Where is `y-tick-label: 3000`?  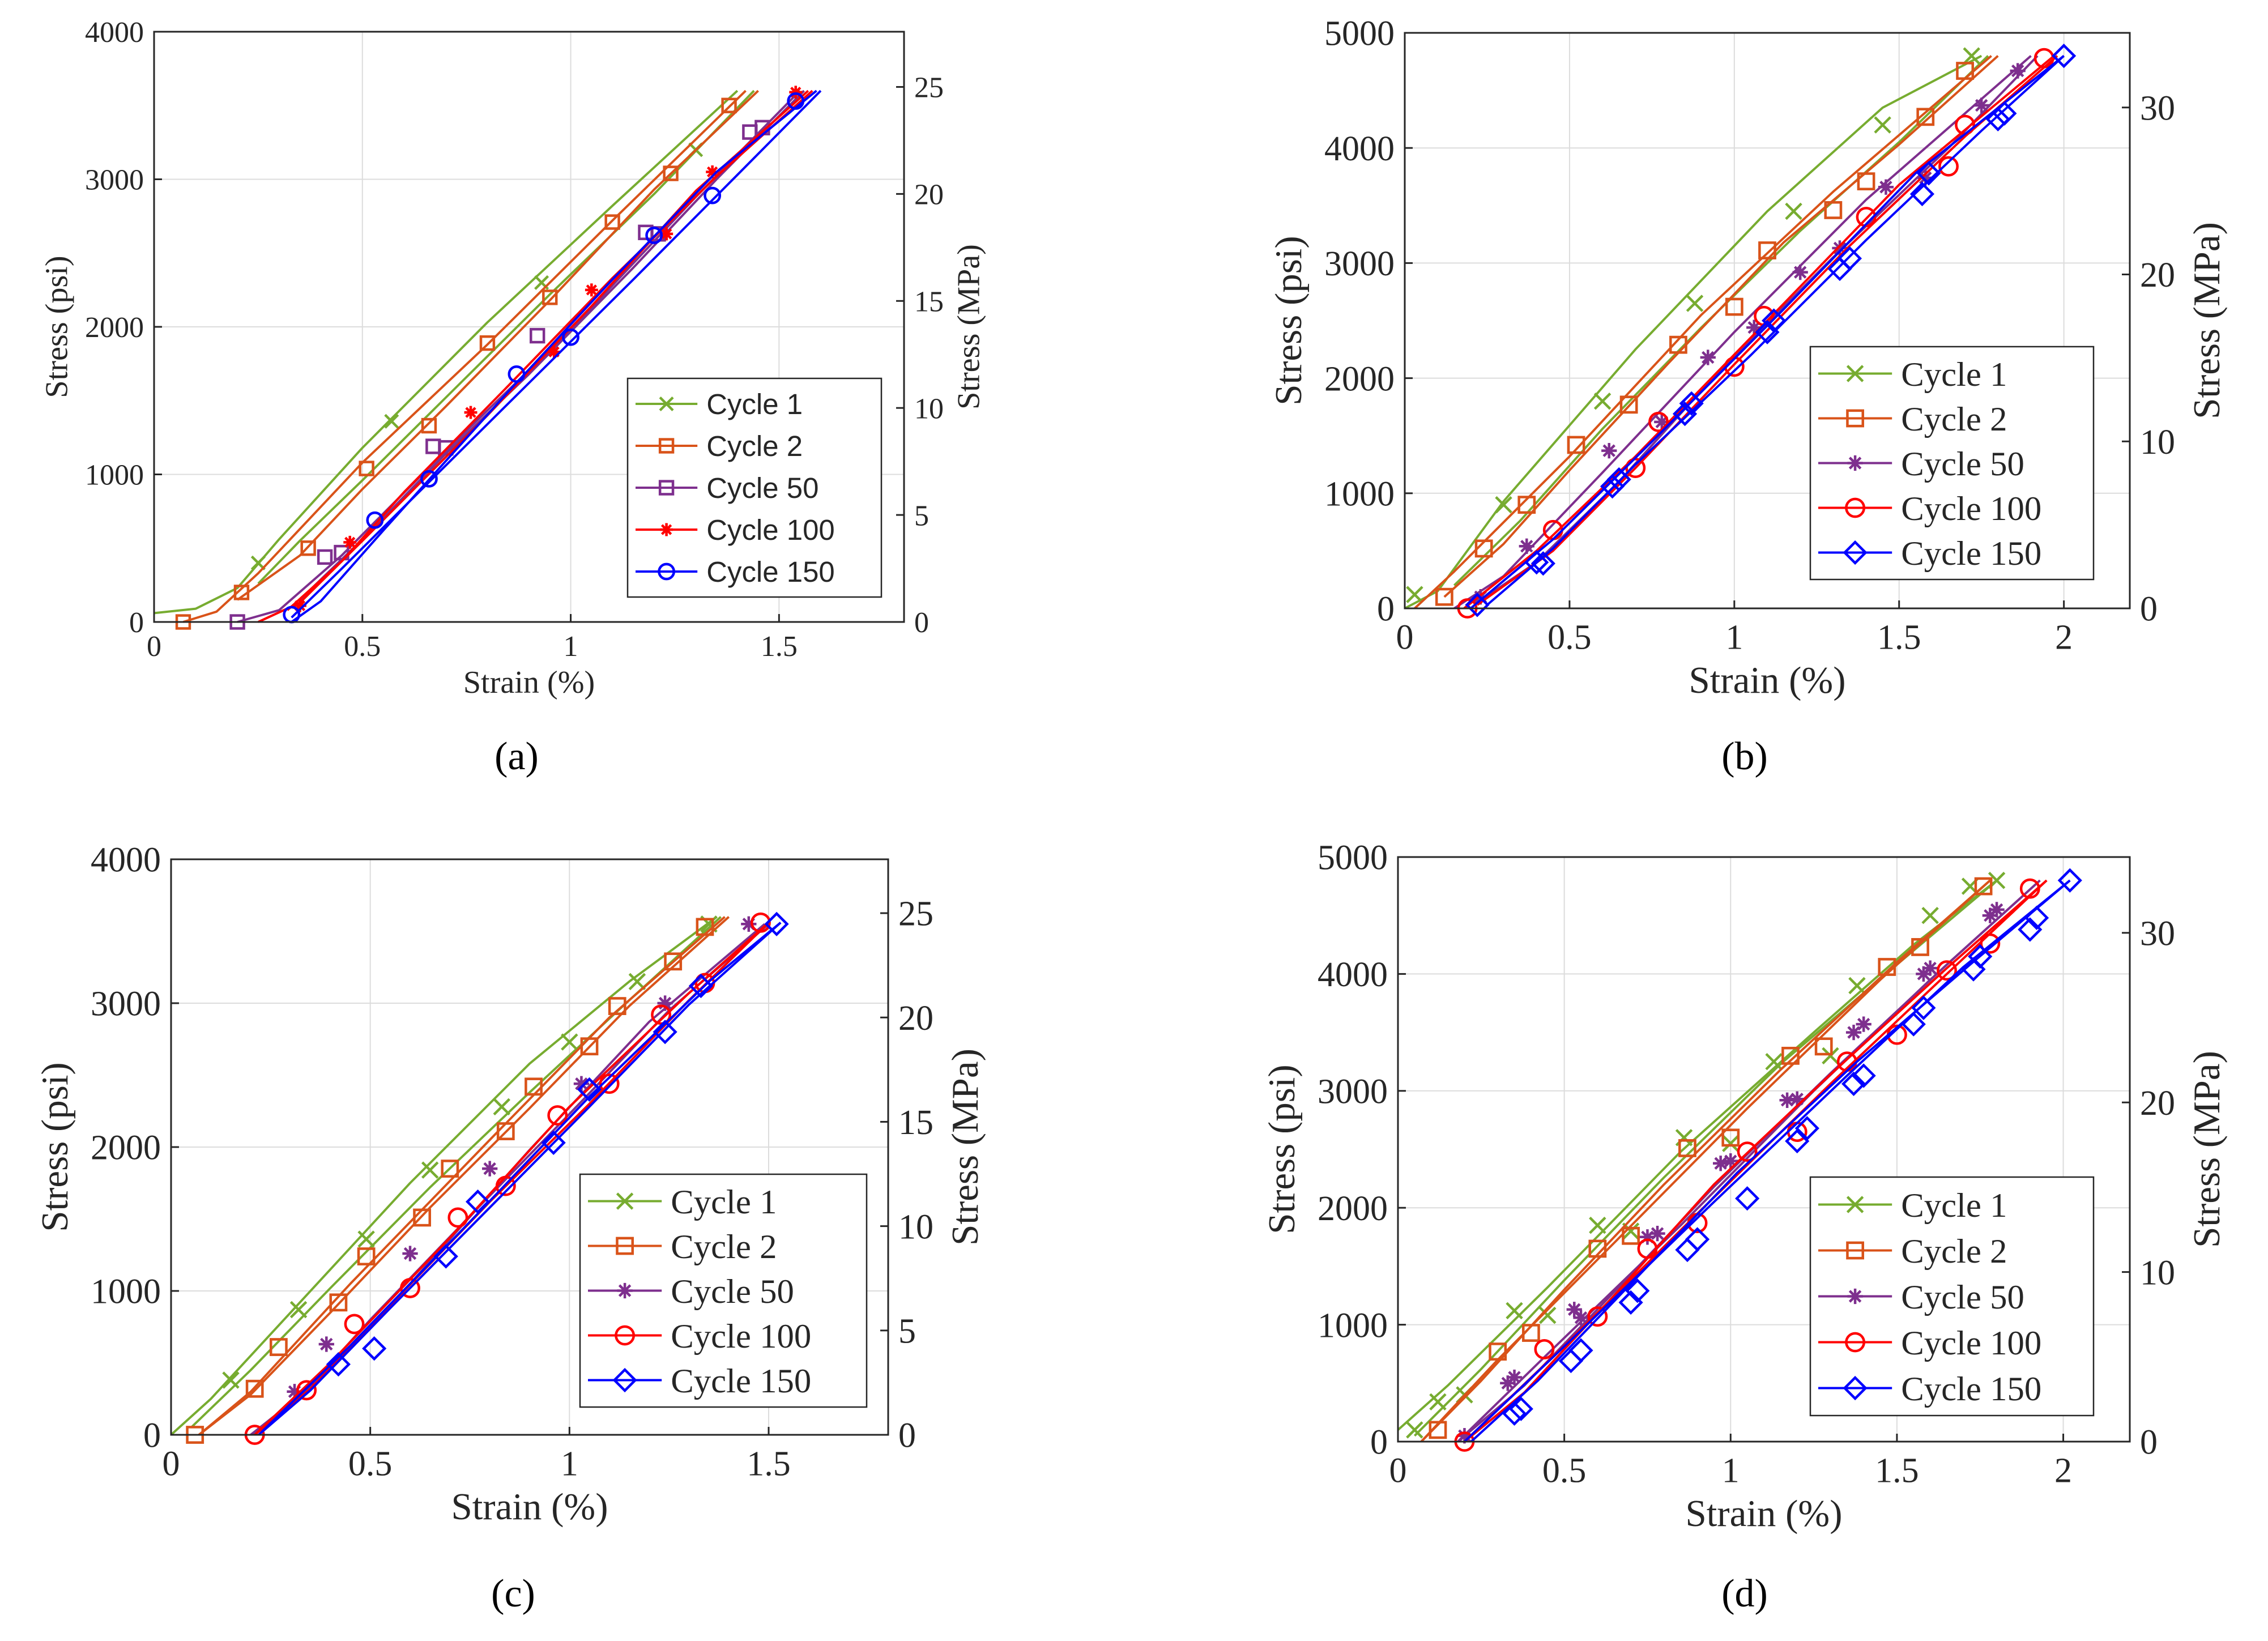 y-tick-label: 3000 is located at coordinates (1353, 1092).